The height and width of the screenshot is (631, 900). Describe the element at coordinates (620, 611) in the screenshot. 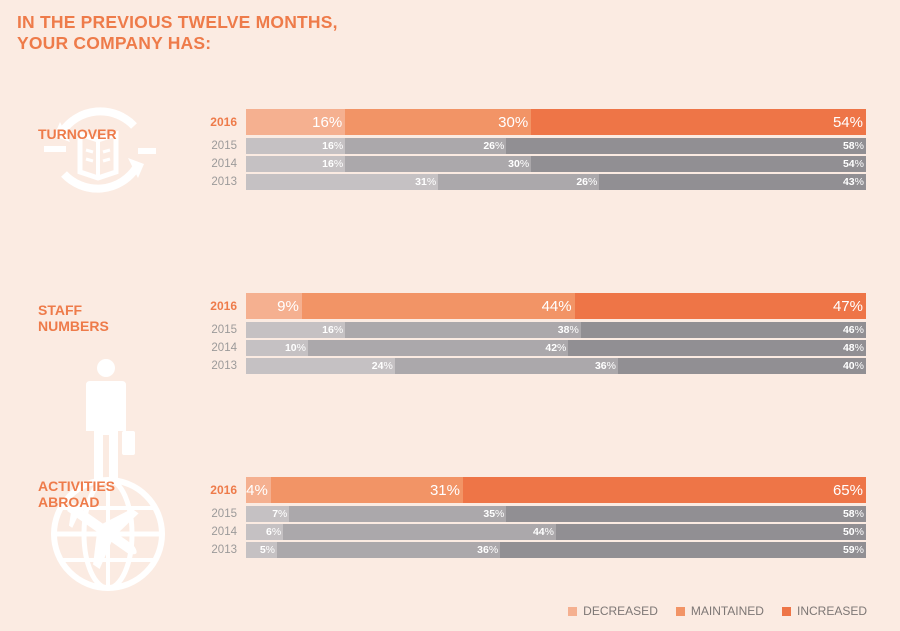

I see `legend-label-decreased: DECREASED` at that location.